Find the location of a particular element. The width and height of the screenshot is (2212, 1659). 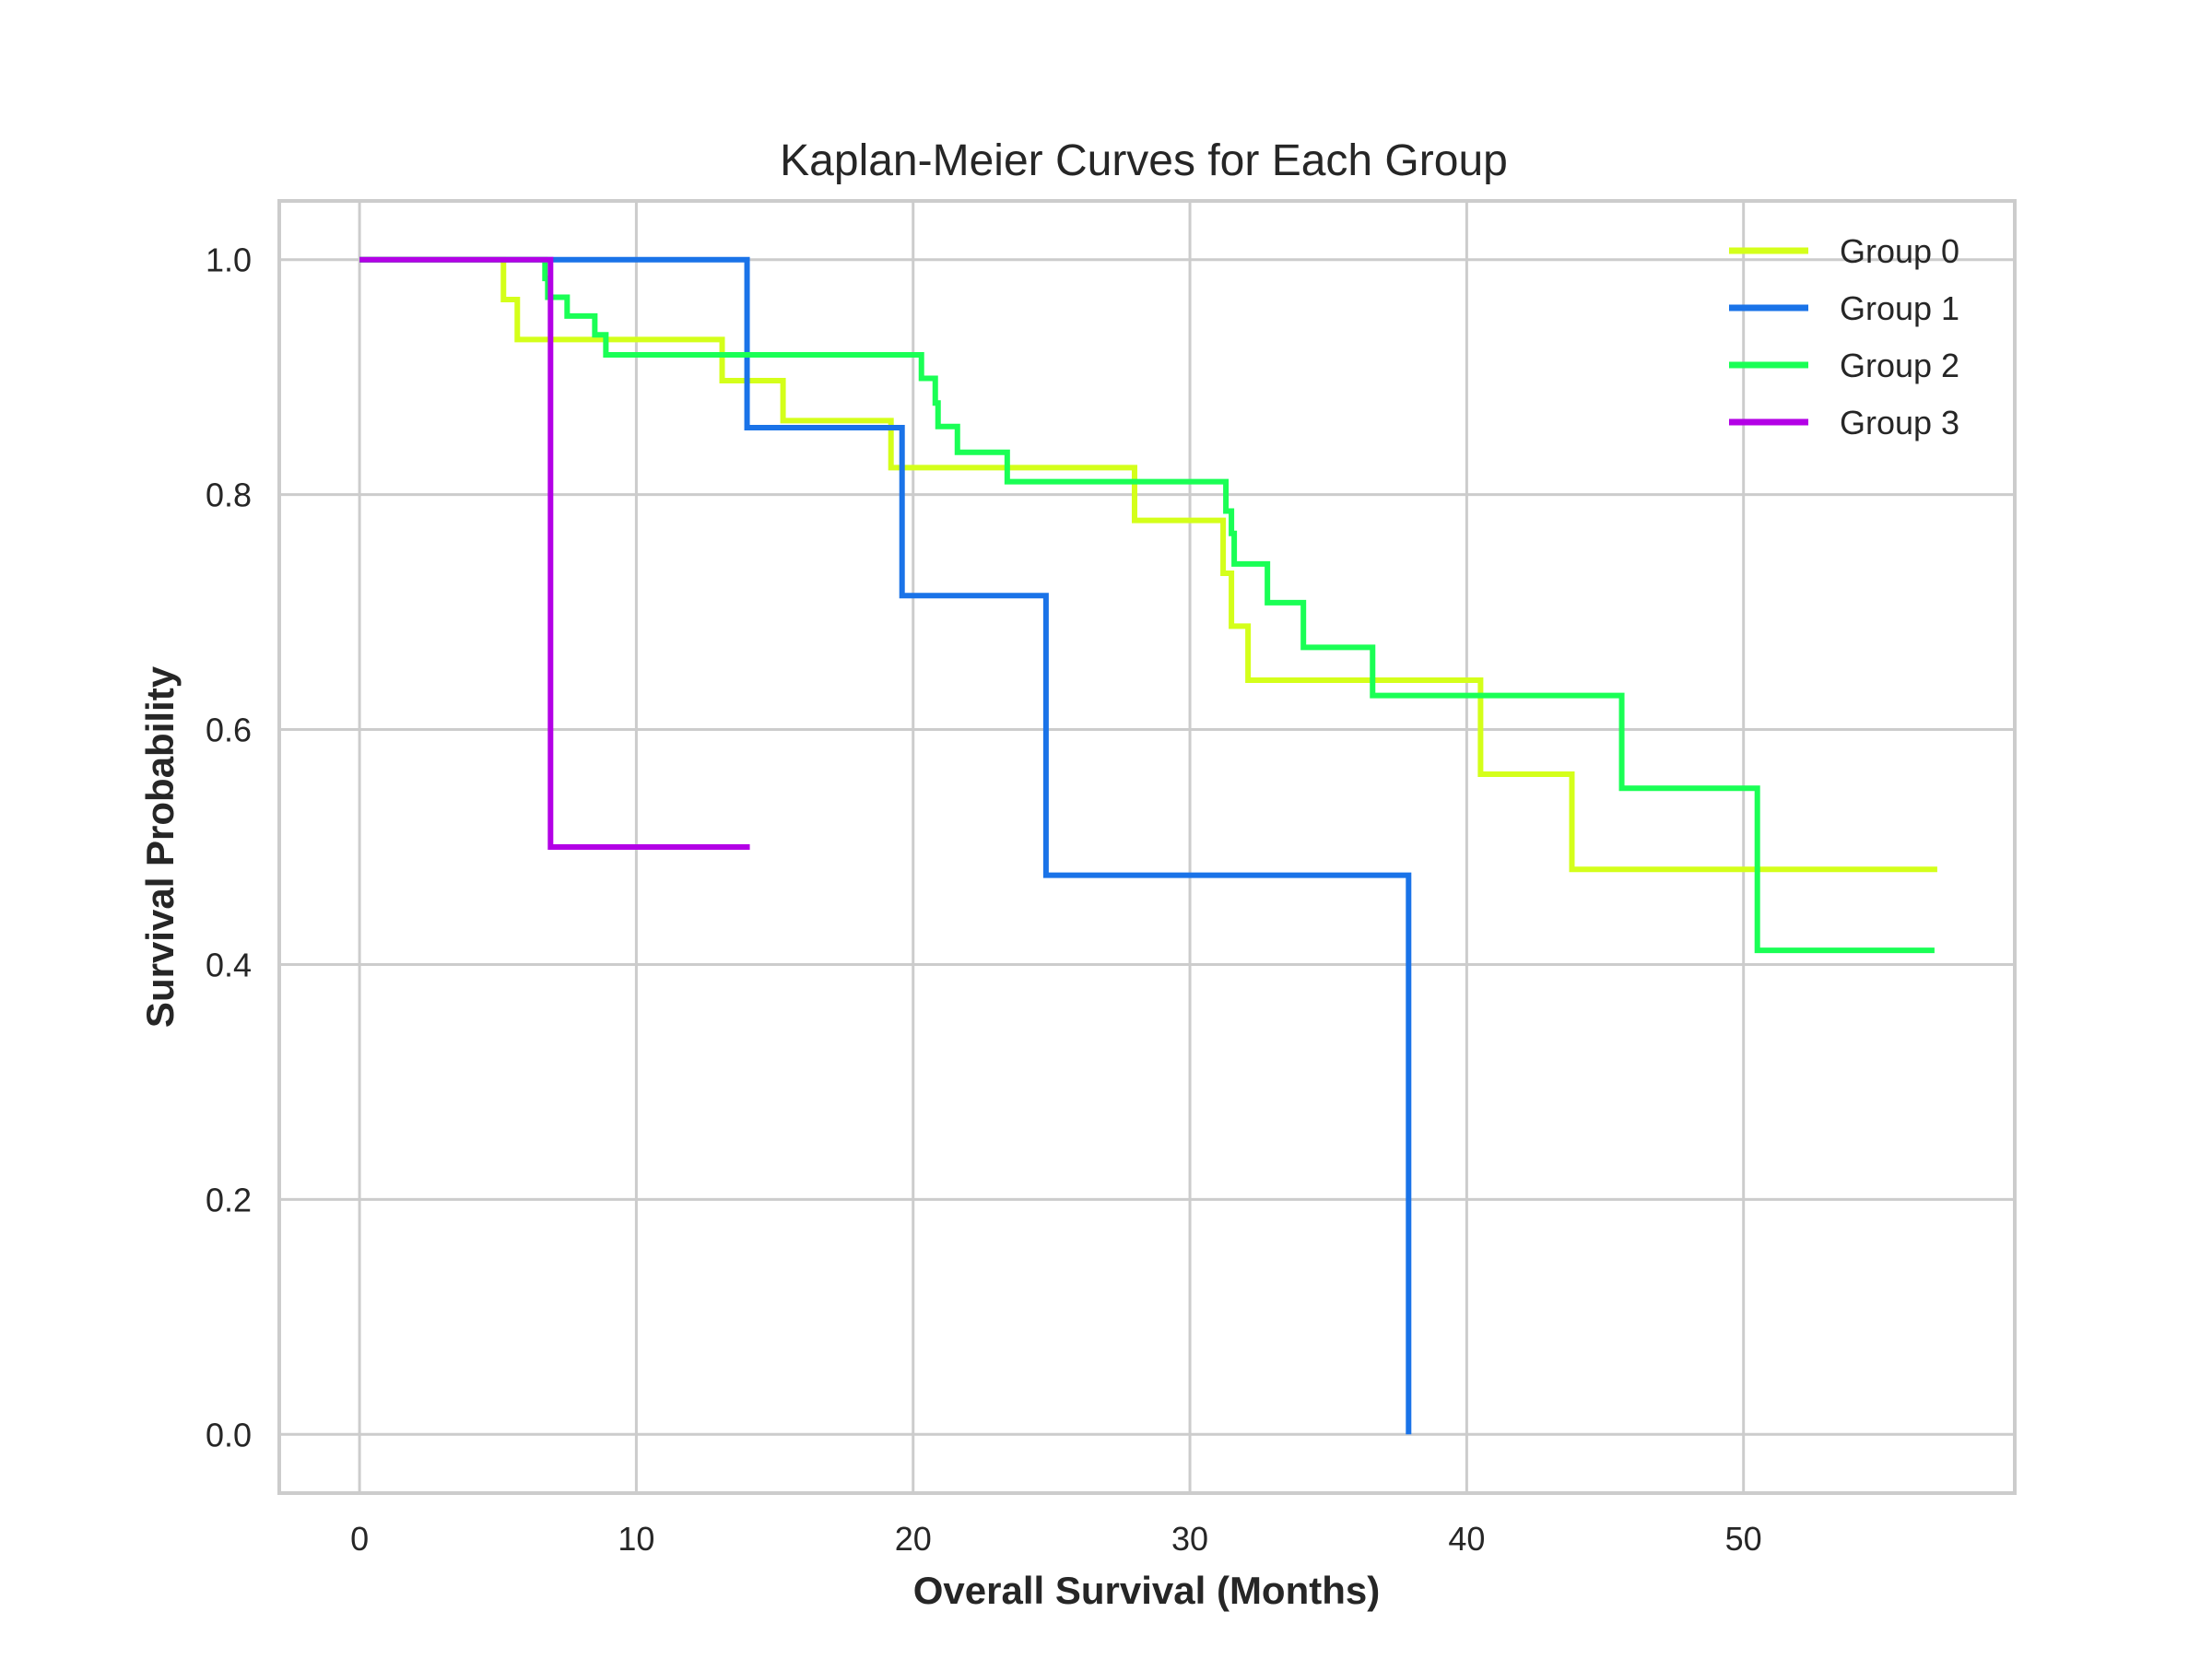

x-tick-labels: 0 10 20 30 40 50 is located at coordinates (1056, 1539).